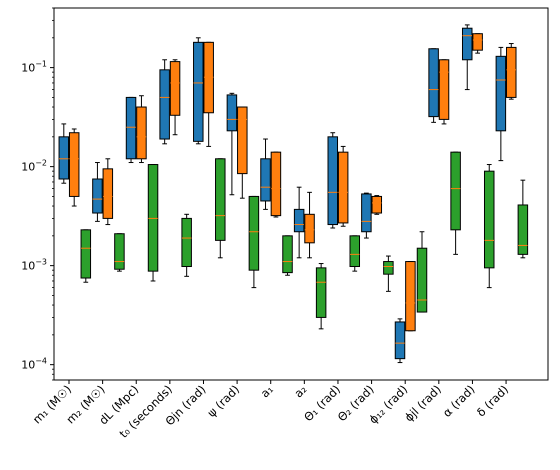 This screenshot has width=560, height=470. I want to click on y-tick-label: 10⁻¹, so click(34, 67).